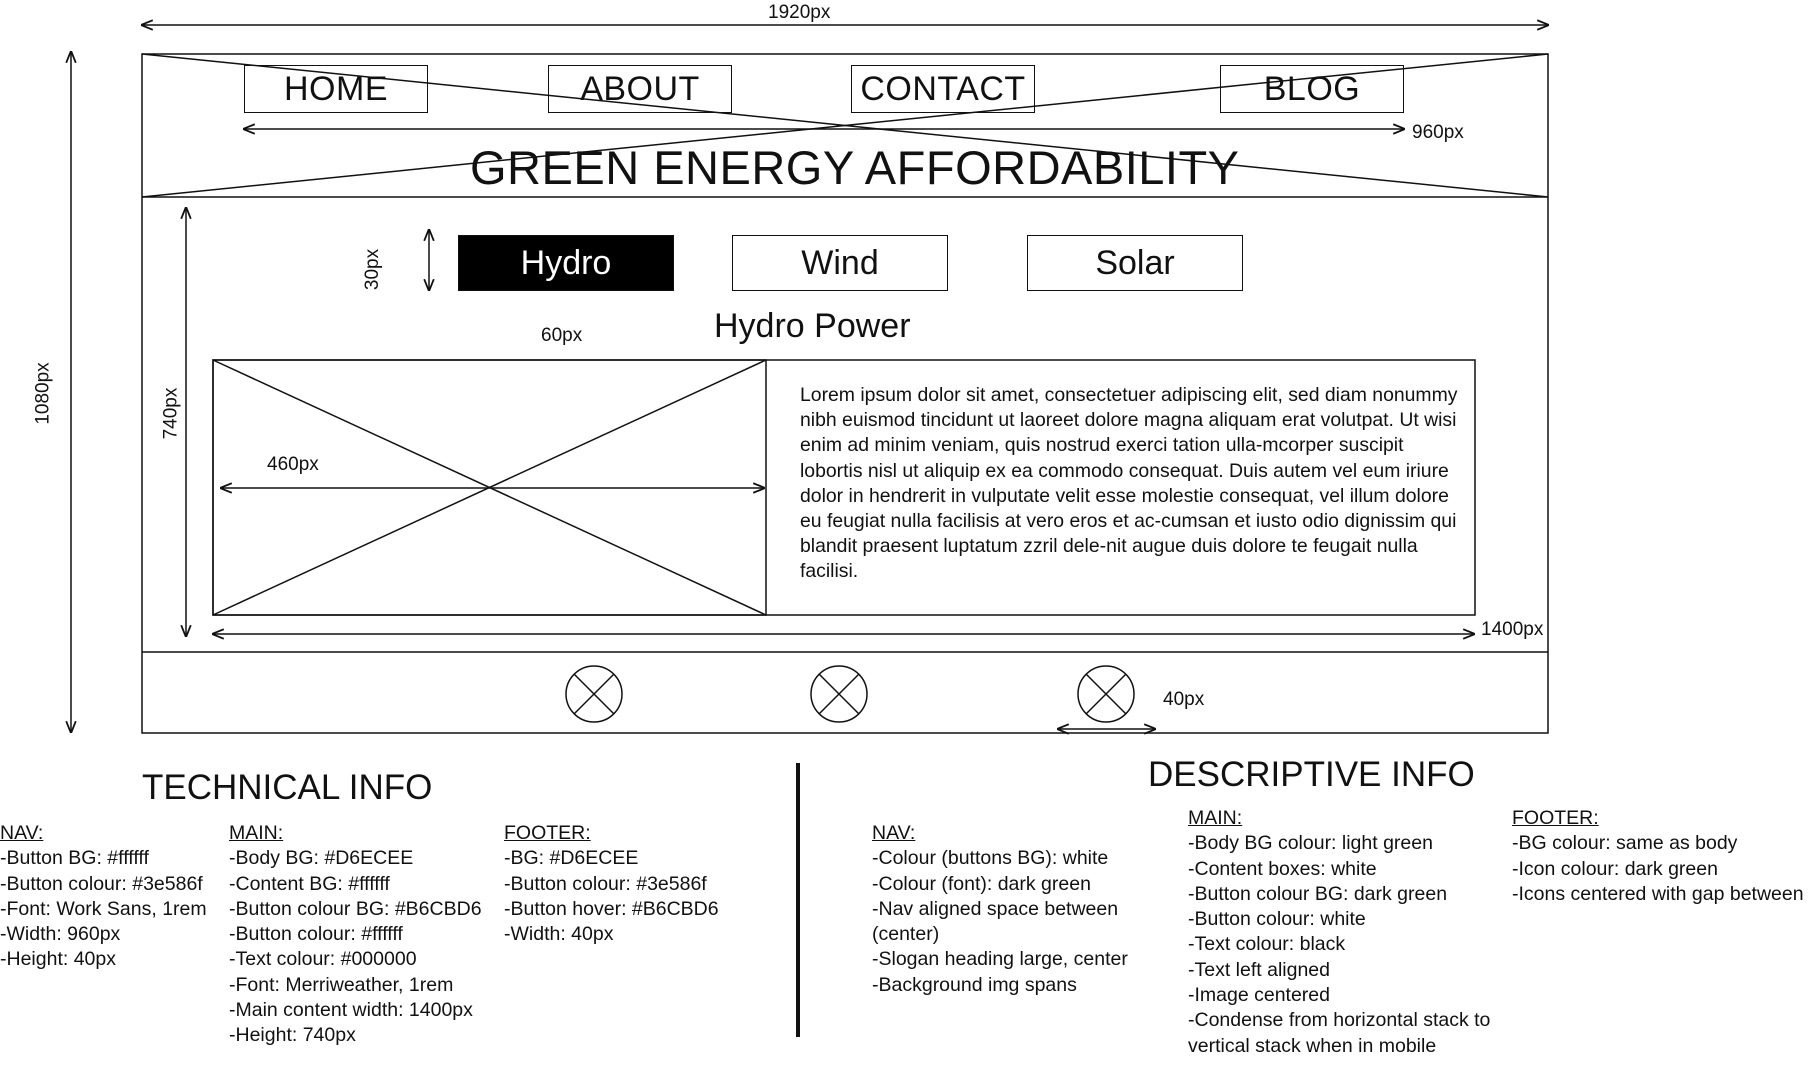  I want to click on spec-line: -Width: 960px, so click(60, 934).